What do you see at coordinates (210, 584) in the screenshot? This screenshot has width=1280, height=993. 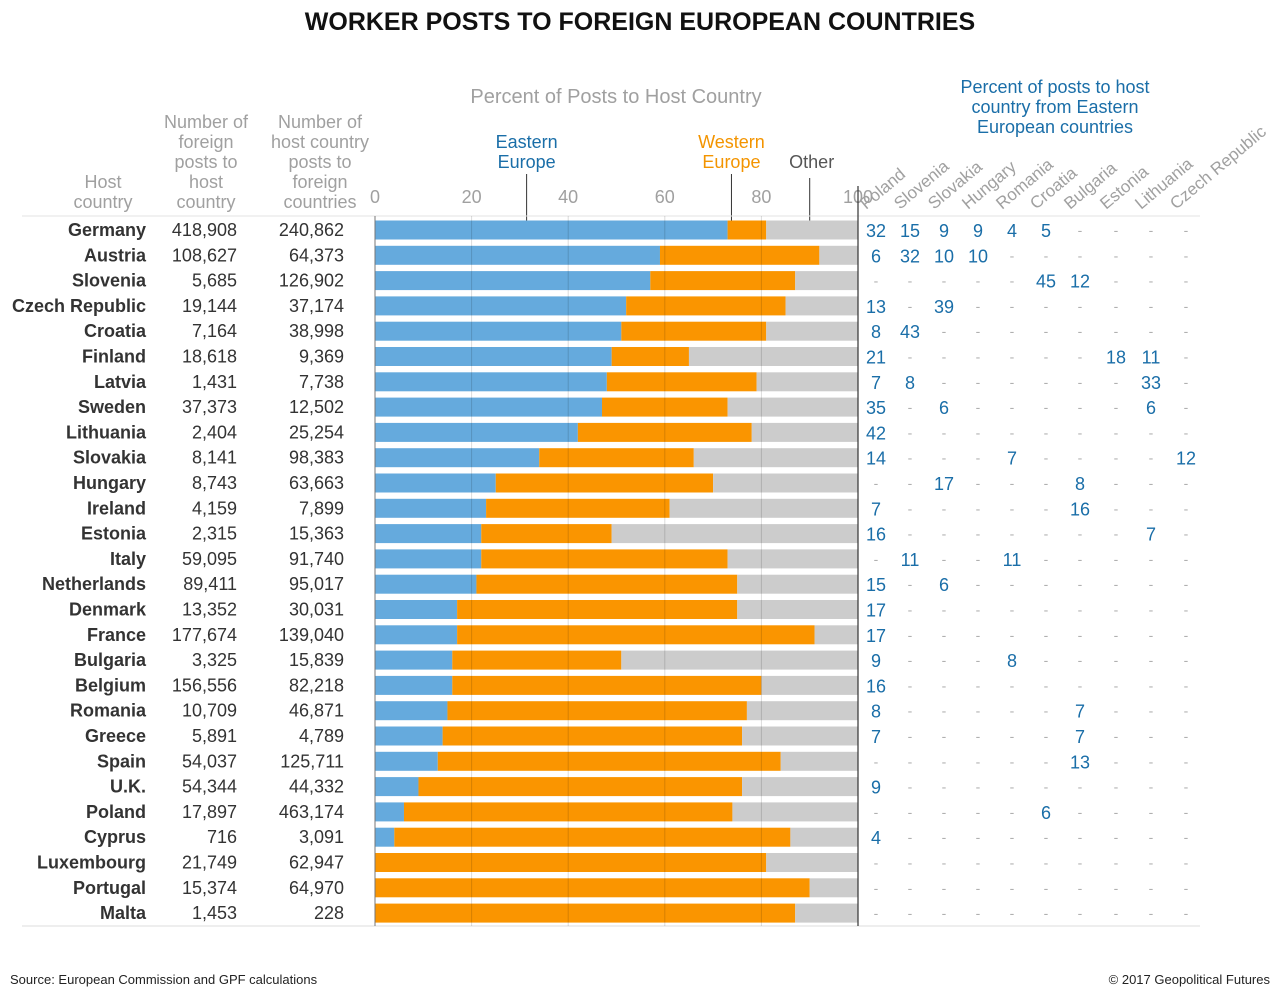 I see `foreign-posts-value: 89,411` at bounding box center [210, 584].